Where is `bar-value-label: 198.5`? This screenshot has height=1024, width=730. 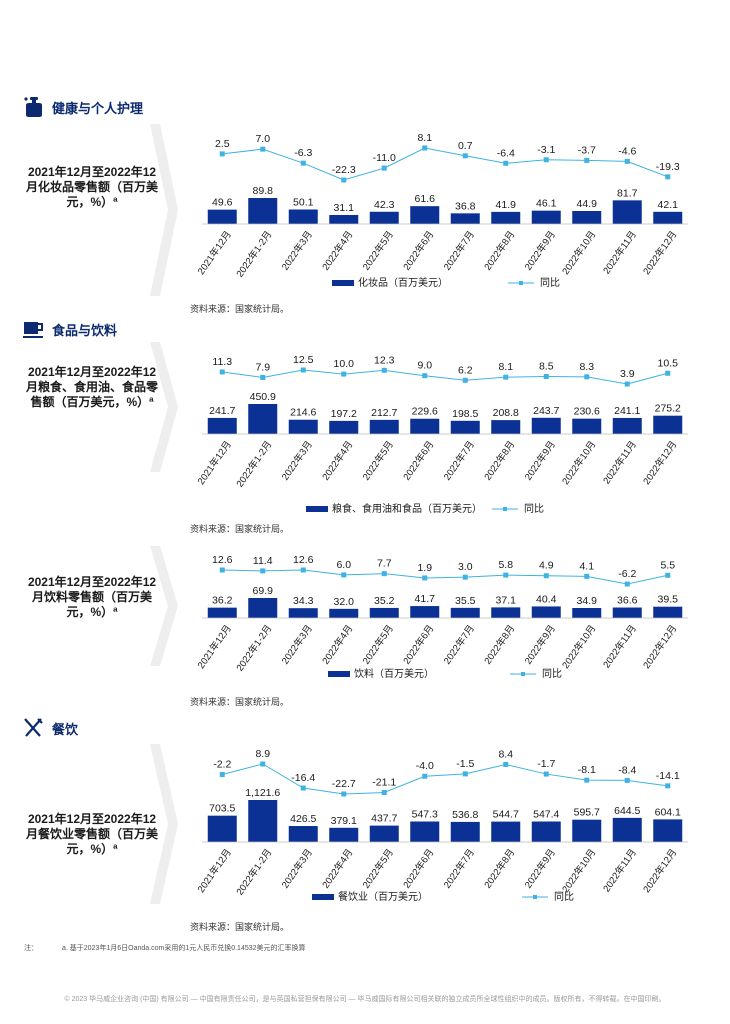 bar-value-label: 198.5 is located at coordinates (465, 414).